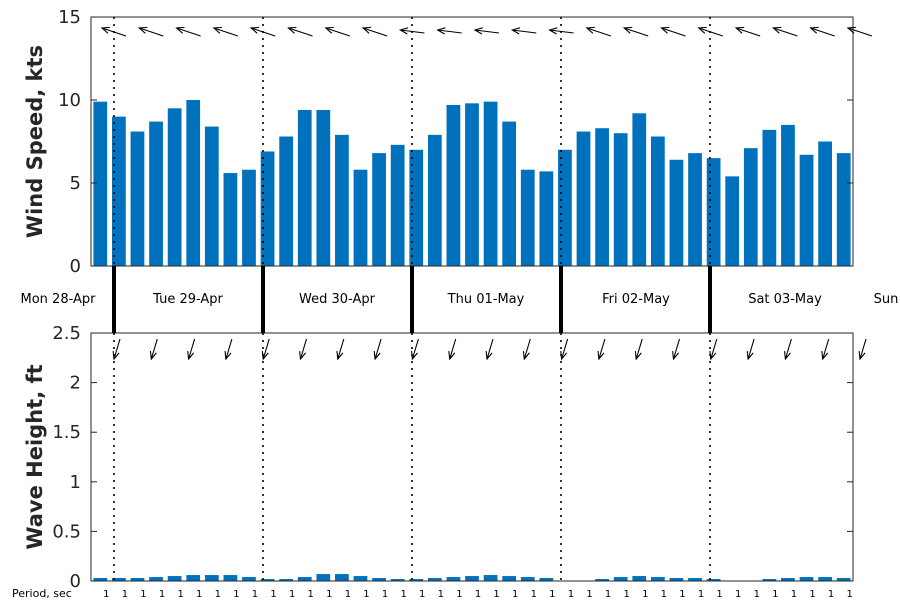  Describe the element at coordinates (35, 141) in the screenshot. I see `y-axis-label: Wind Speed, kts` at that location.